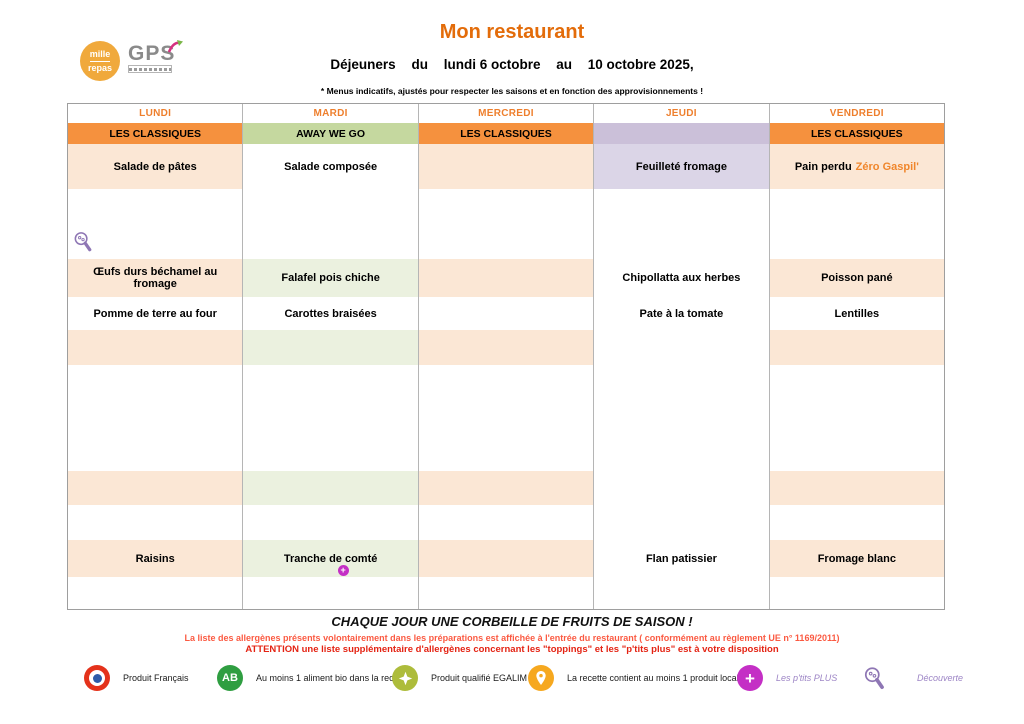 This screenshot has height=724, width=1024. What do you see at coordinates (155, 133) in the screenshot?
I see `category-lundi: LES CLASSIQUES` at bounding box center [155, 133].